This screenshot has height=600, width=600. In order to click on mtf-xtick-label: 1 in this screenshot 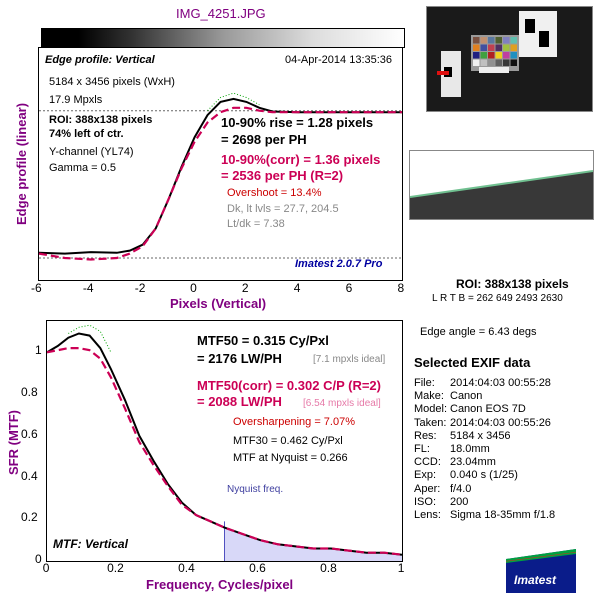, I will do `click(401, 568)`.